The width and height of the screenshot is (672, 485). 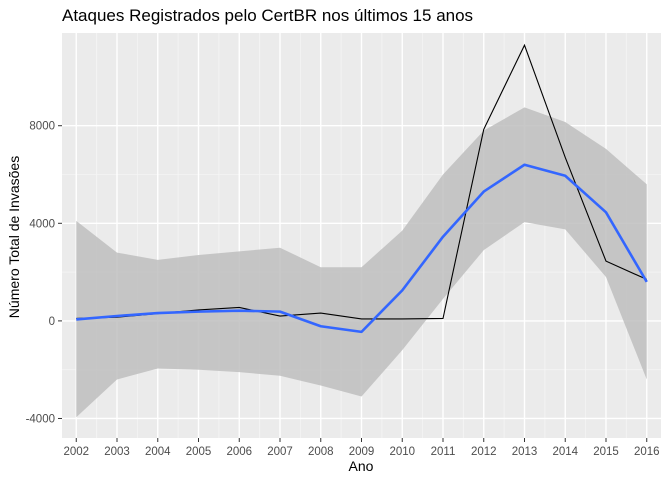 I want to click on x-tick-label: 2008, so click(x=321, y=452).